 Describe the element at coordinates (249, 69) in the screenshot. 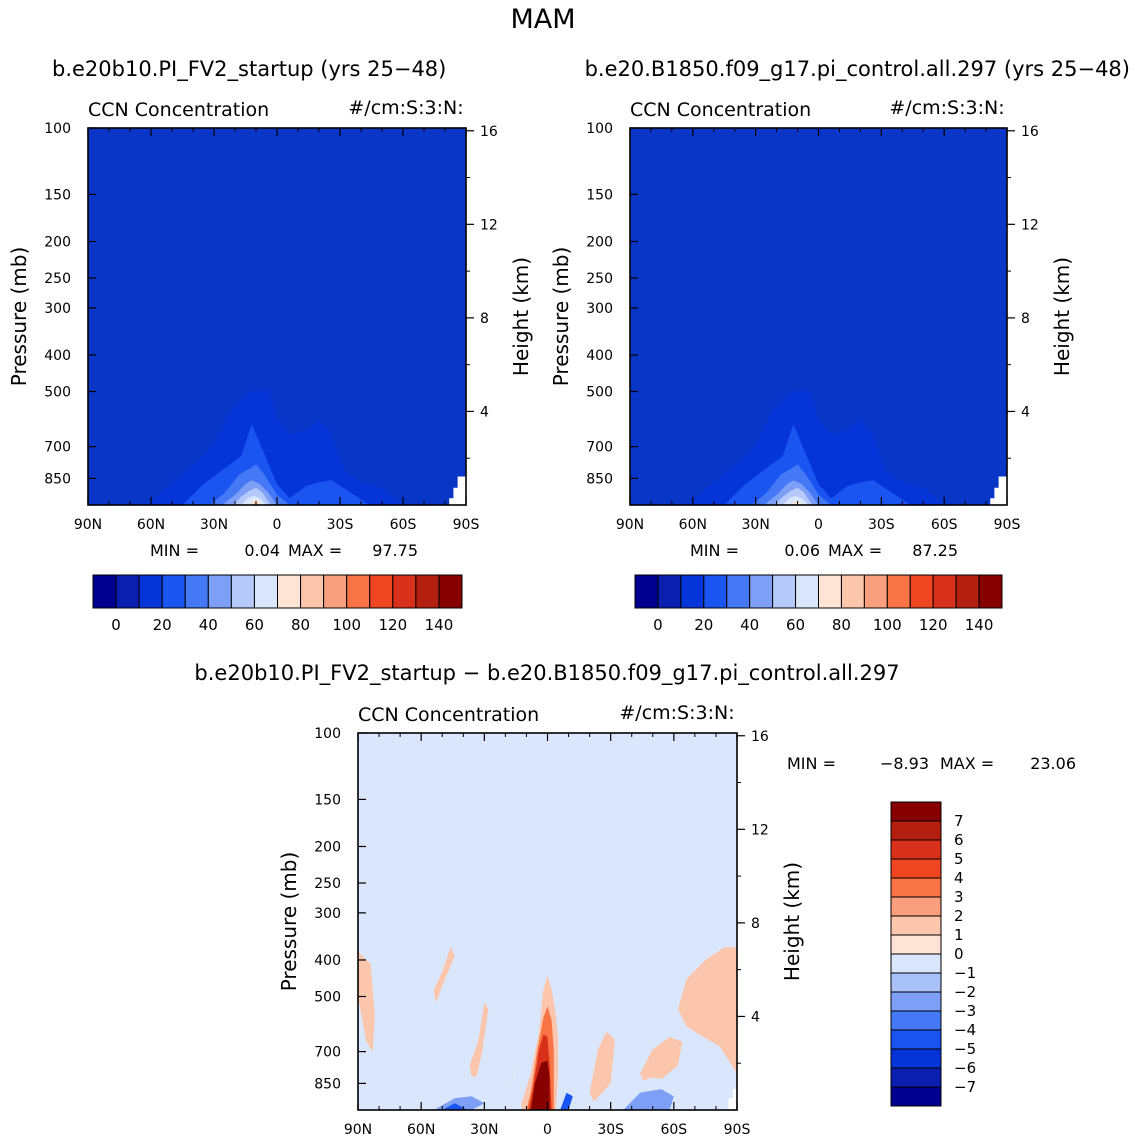

I see `left-case-title: b.e20b10.PI_FV2_startup (yrs 25−48)` at that location.